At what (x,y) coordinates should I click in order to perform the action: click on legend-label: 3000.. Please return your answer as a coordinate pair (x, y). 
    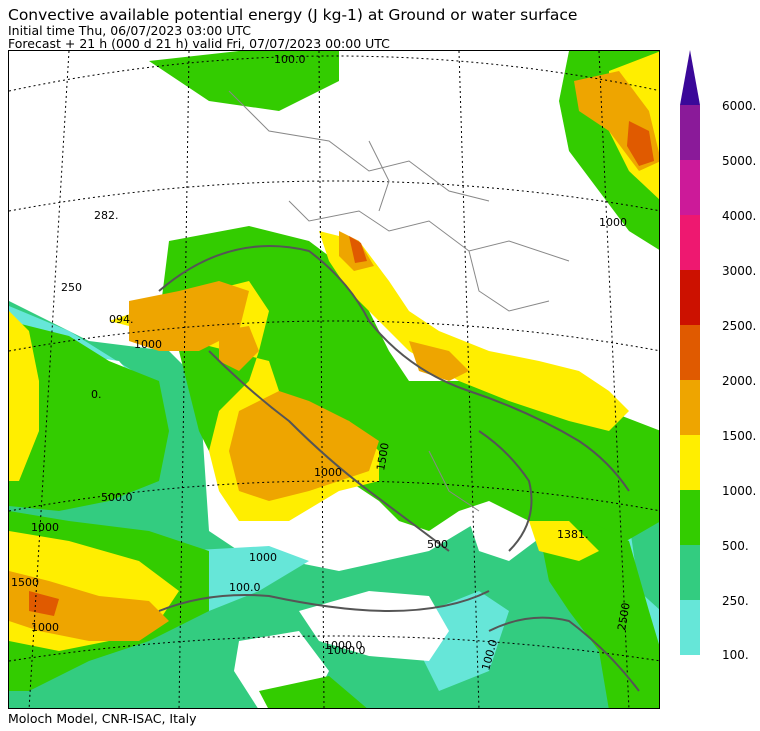
    Looking at the image, I should click on (739, 271).